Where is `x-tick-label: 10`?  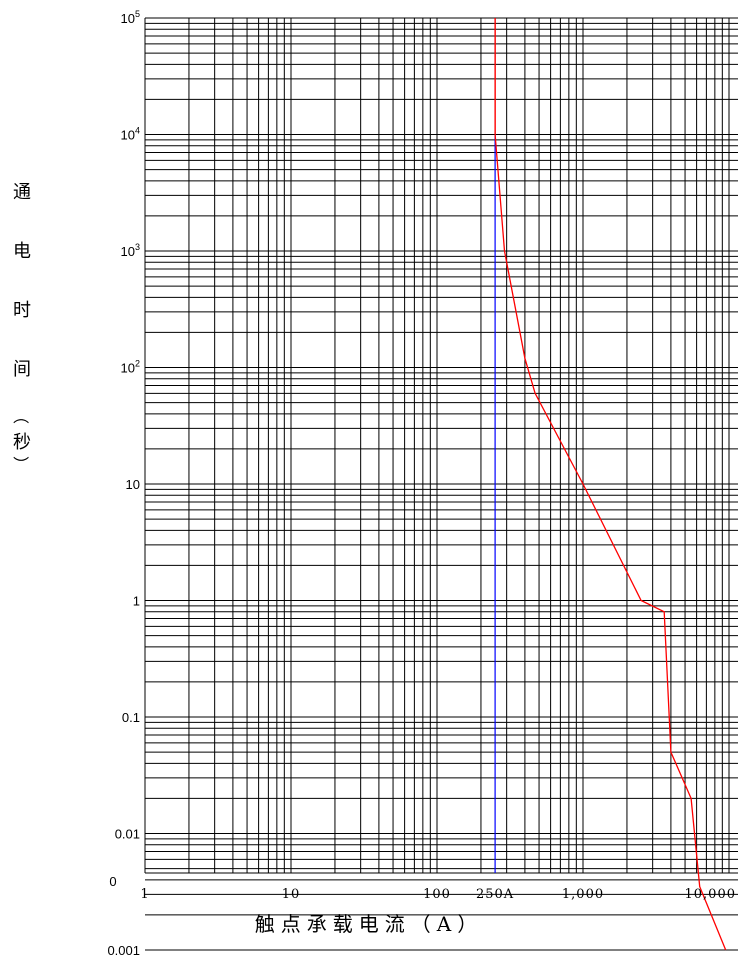 x-tick-label: 10 is located at coordinates (291, 894).